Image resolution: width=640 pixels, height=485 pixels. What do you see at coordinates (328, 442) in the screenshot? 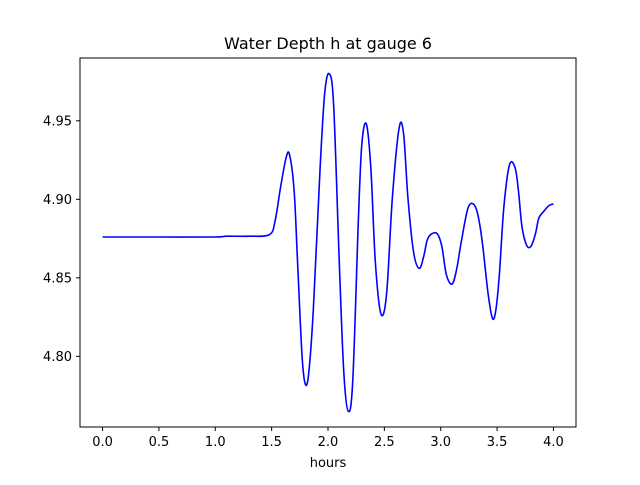
I see `x-tick-label: 2.0` at bounding box center [328, 442].